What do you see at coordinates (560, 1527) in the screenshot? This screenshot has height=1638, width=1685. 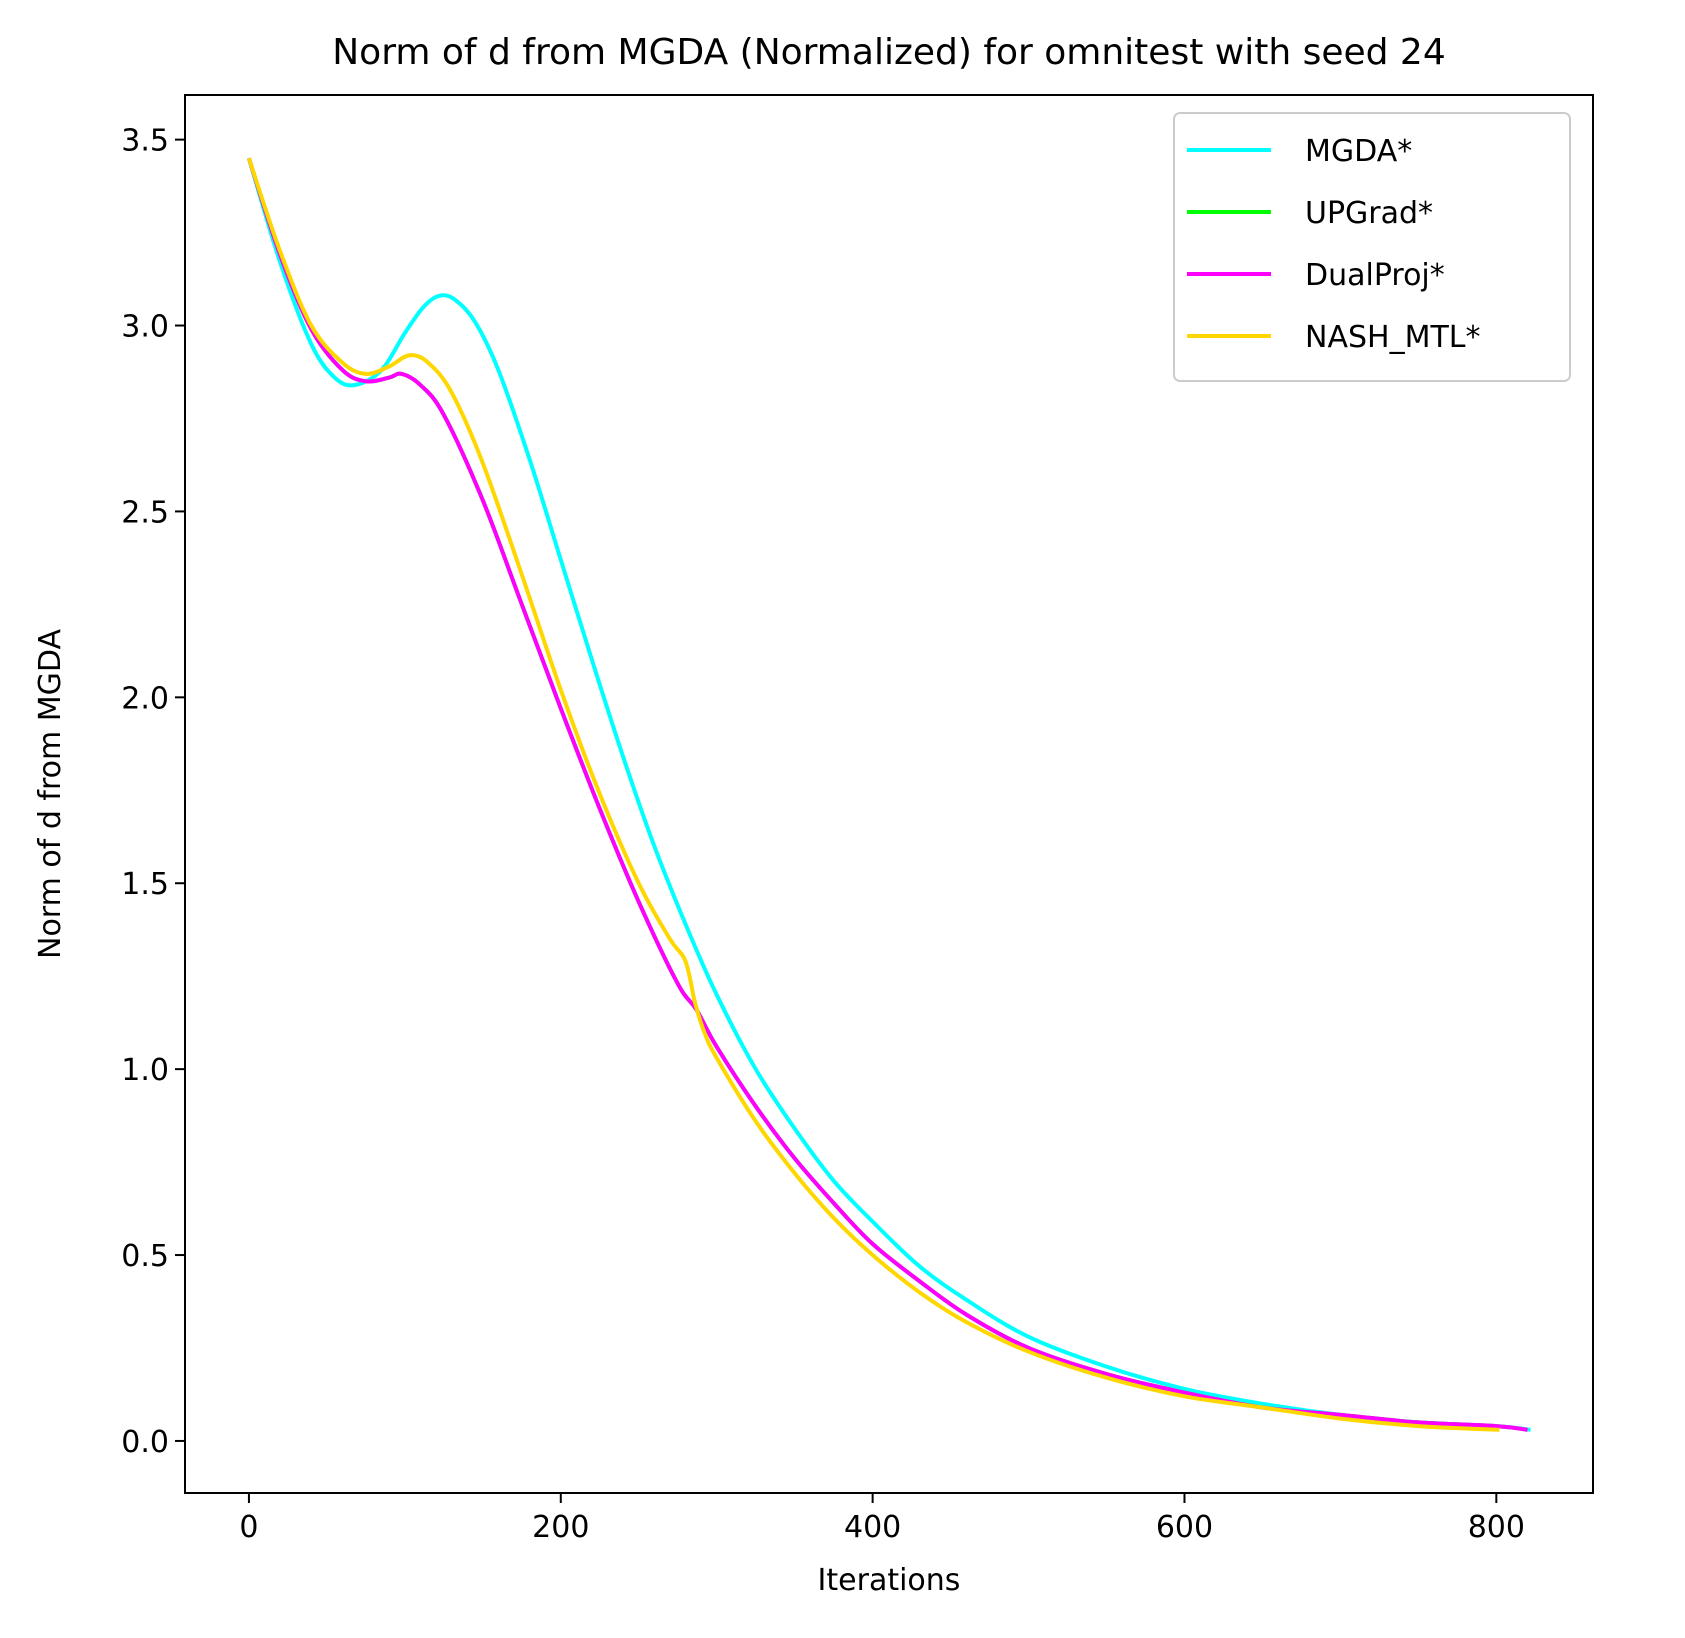 I see `x-tick-label: 200` at bounding box center [560, 1527].